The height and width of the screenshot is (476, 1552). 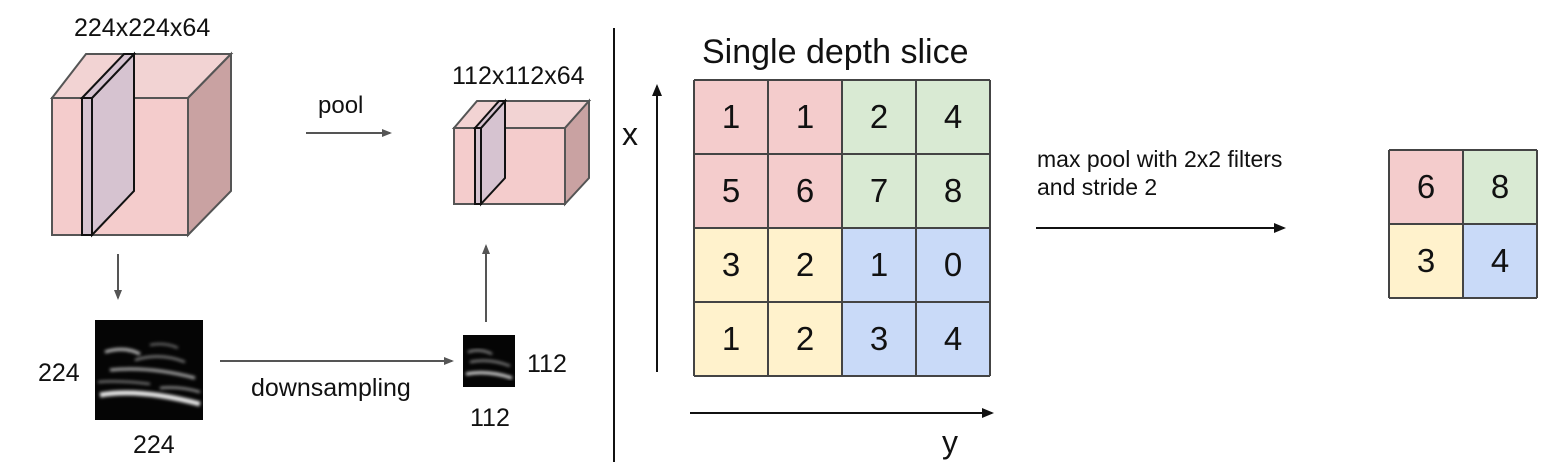 I want to click on pooled-slice-front, so click(x=478, y=166).